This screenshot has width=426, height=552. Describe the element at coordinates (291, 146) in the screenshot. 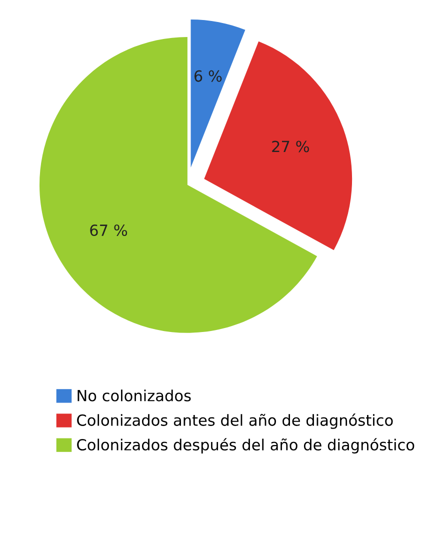

I see `data-label: 27 %` at that location.